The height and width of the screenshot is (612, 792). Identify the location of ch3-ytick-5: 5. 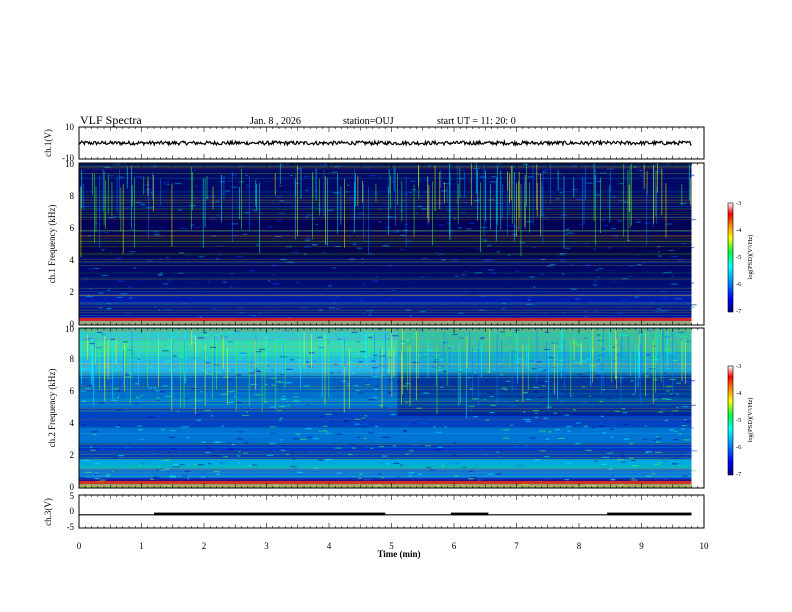
(72, 496).